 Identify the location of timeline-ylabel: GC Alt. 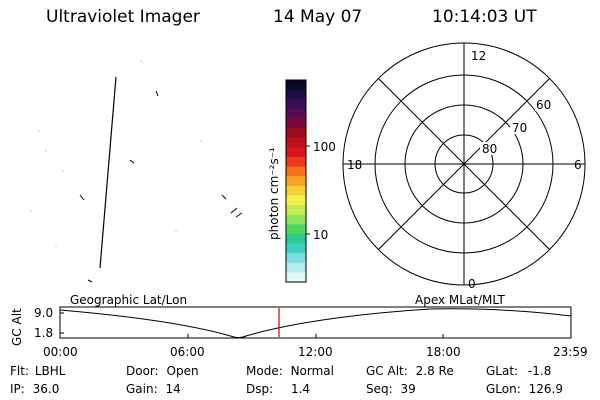
(17, 327).